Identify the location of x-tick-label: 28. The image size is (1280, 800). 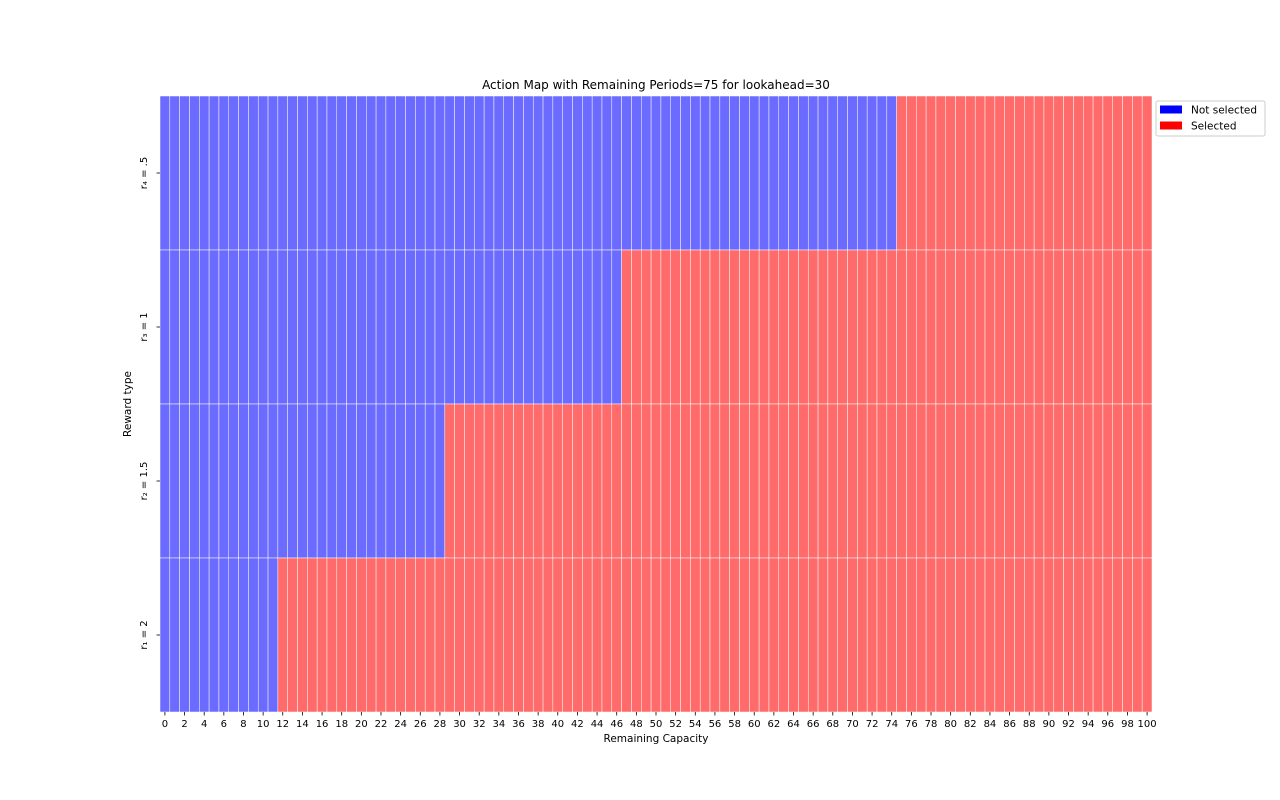
(440, 724).